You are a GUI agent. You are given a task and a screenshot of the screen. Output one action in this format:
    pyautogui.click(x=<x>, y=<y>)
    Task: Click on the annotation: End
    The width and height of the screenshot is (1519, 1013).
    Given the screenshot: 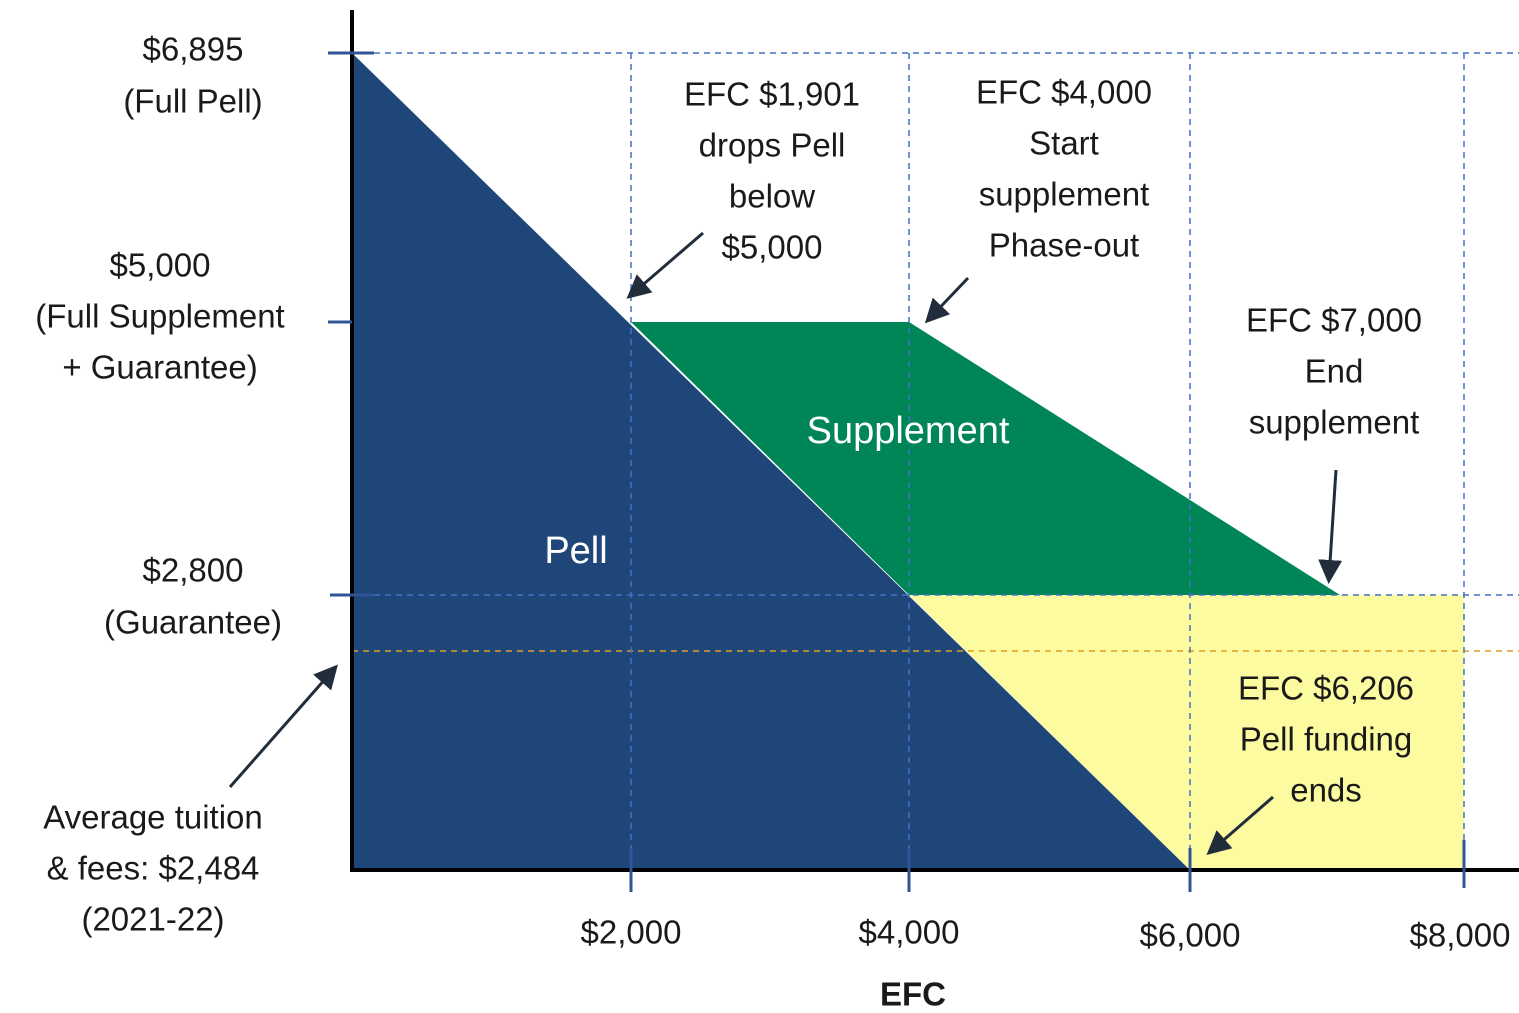 What is the action you would take?
    pyautogui.click(x=1334, y=371)
    